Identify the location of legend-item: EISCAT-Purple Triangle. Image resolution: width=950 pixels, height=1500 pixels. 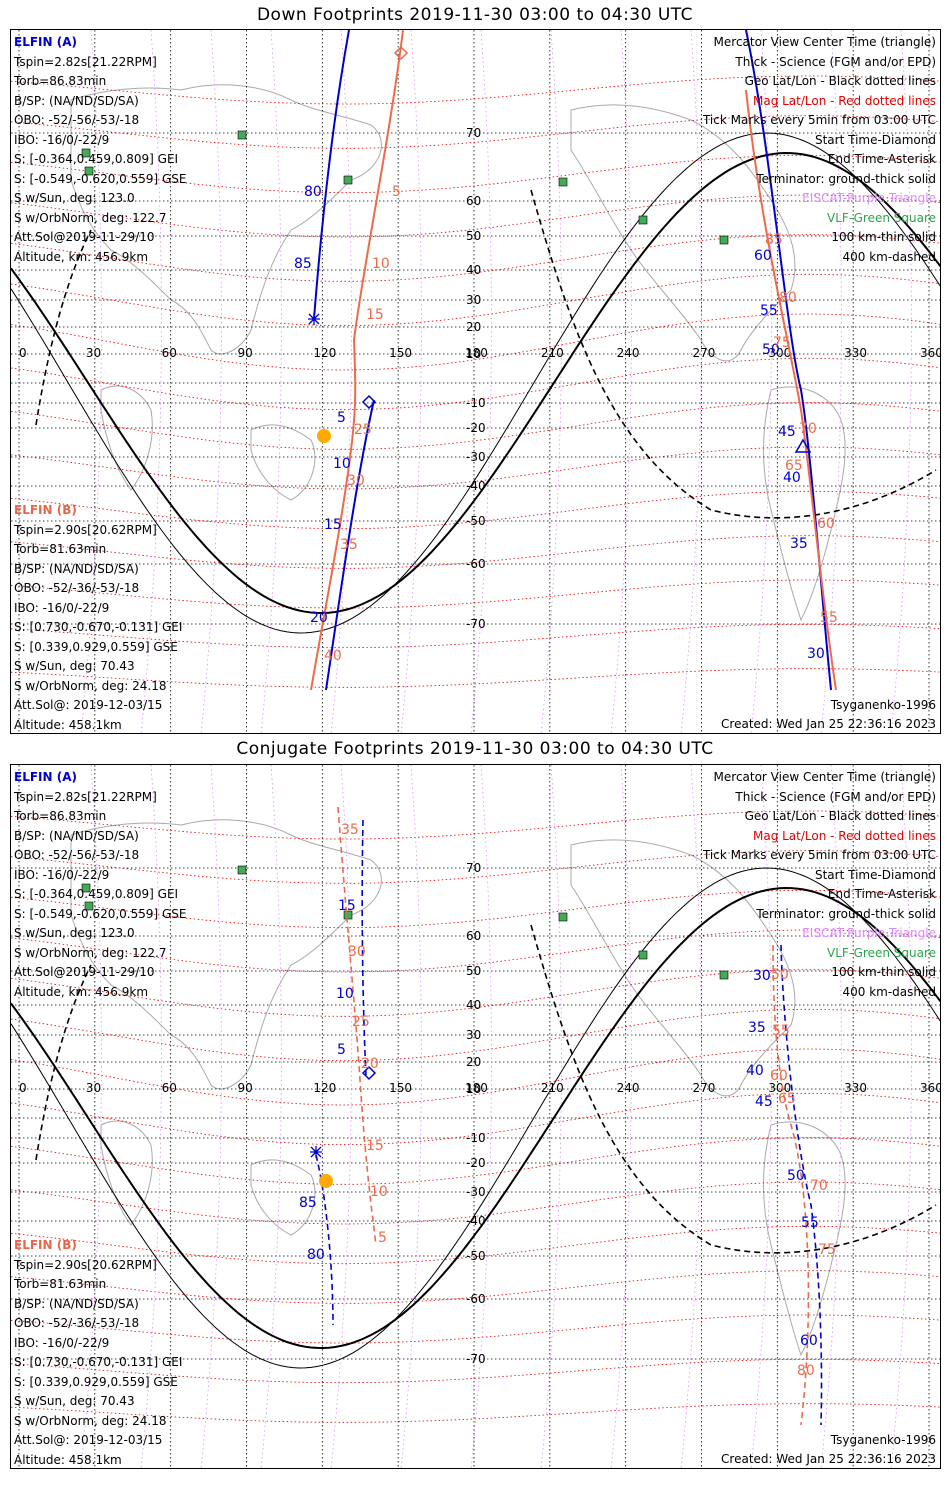
(869, 933).